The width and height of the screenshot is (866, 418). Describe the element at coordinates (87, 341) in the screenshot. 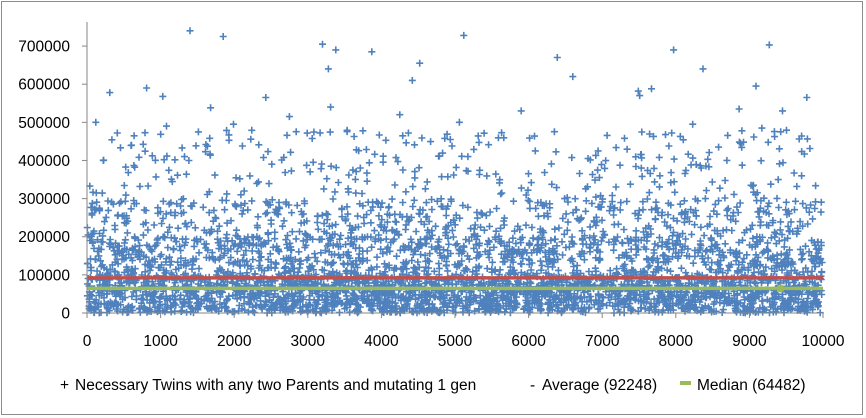

I see `x-tick-label: 0` at that location.